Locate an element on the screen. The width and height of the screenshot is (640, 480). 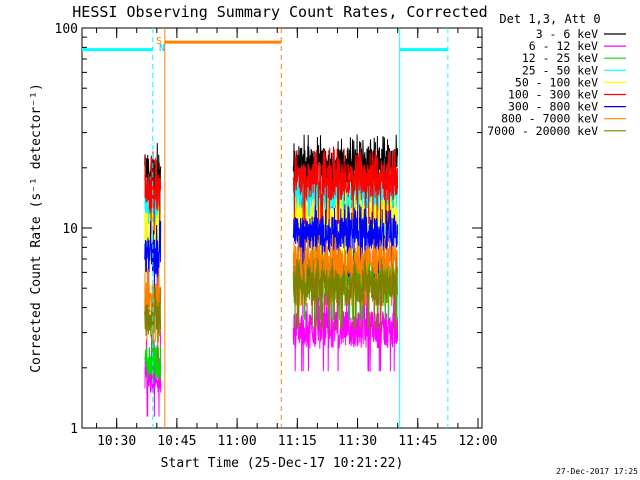
legend-label: 12 - 25 keV is located at coordinates (560, 58).